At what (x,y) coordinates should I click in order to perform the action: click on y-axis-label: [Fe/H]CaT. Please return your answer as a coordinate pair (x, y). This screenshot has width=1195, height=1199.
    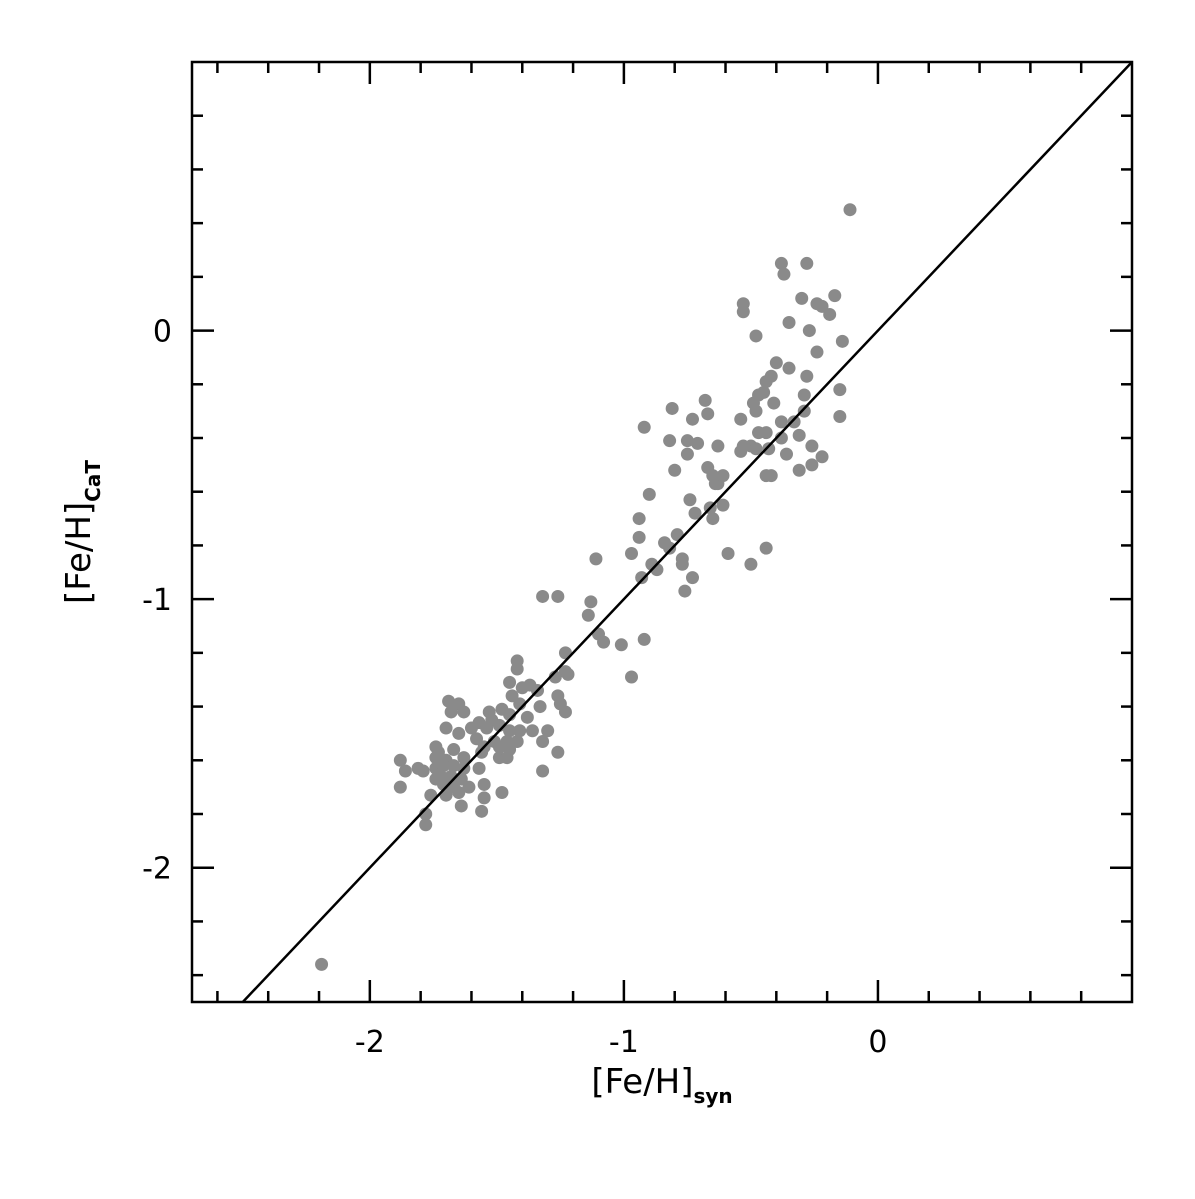
    Looking at the image, I should click on (82, 532).